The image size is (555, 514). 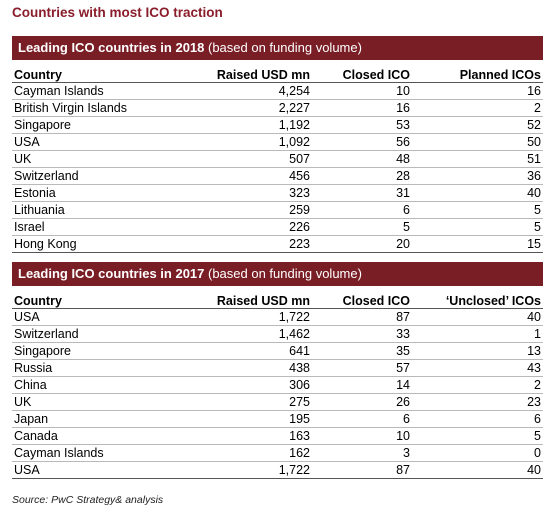 I want to click on closed-cell: 26, so click(x=362, y=402).